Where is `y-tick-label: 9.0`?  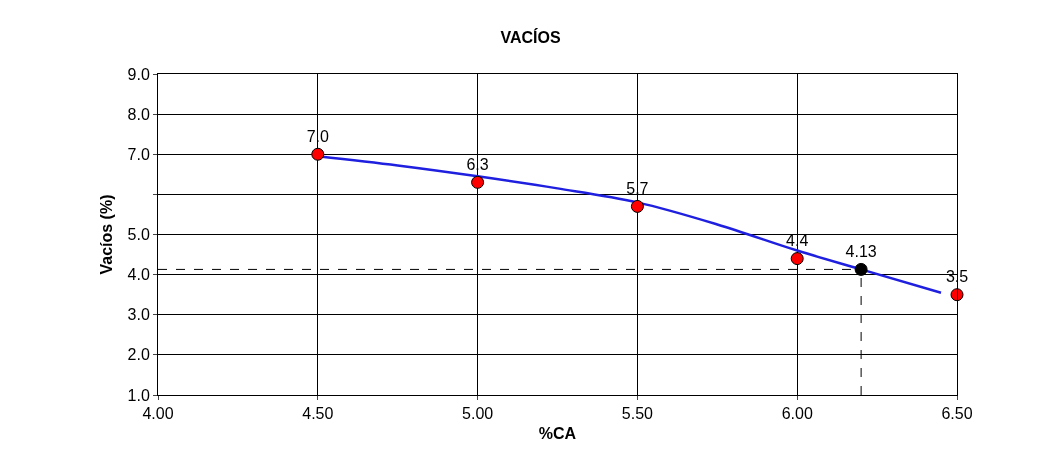 y-tick-label: 9.0 is located at coordinates (138, 74).